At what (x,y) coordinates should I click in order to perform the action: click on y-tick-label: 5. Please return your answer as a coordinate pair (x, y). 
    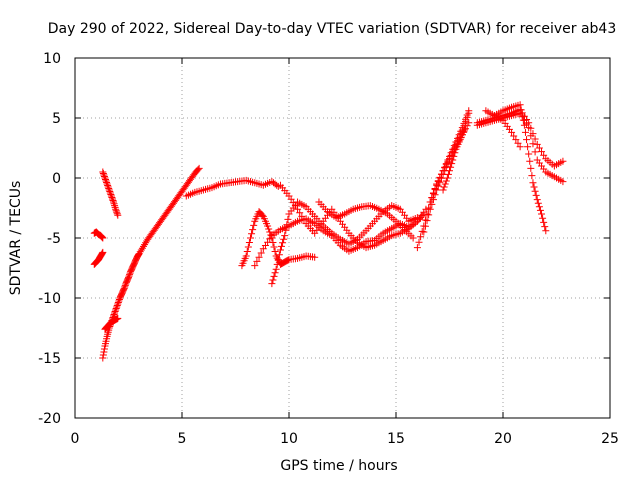
    Looking at the image, I should click on (56, 119).